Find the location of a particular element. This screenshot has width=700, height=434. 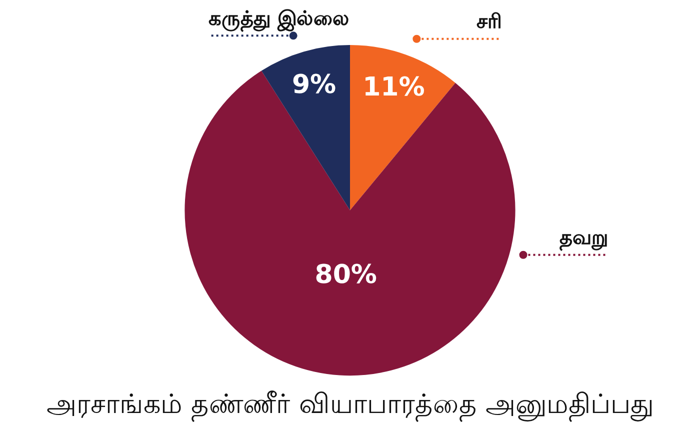

data-label: 11% is located at coordinates (393, 87).